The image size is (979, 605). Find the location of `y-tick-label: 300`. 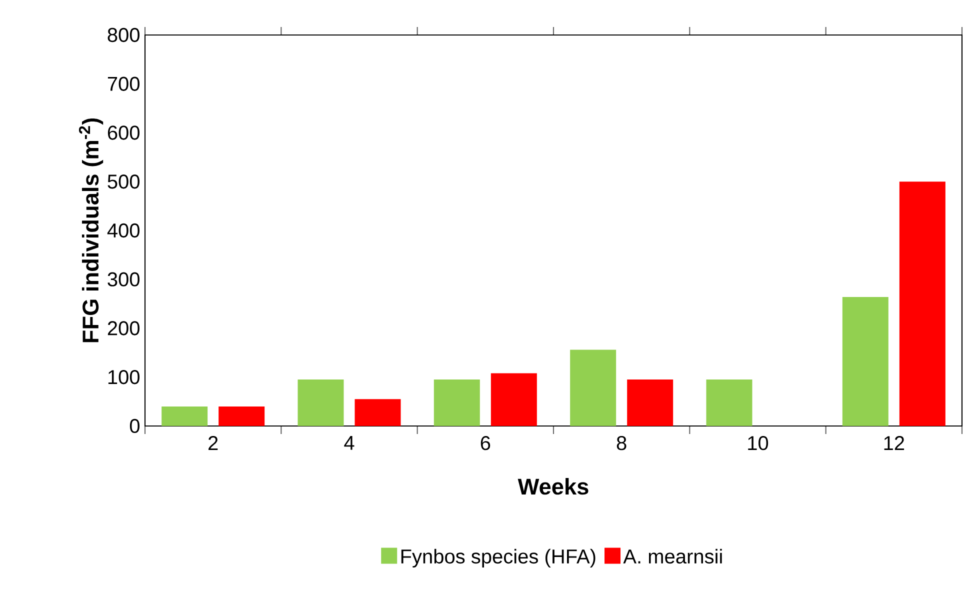

y-tick-label: 300 is located at coordinates (124, 279).